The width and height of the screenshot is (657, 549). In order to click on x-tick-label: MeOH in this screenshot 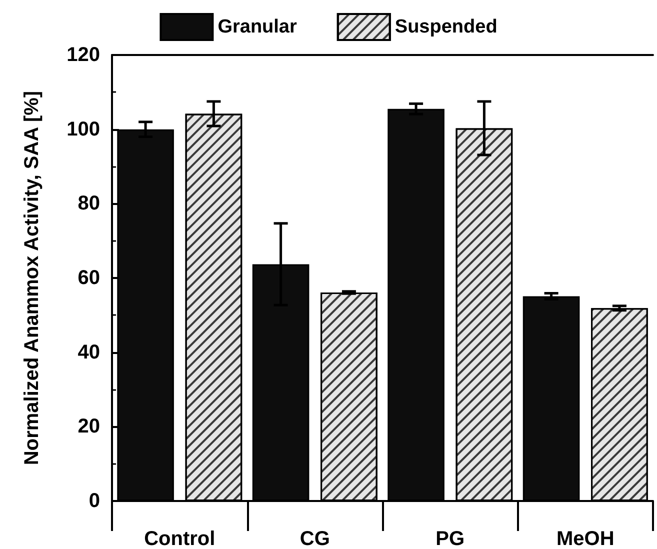, I will do `click(585, 538)`.